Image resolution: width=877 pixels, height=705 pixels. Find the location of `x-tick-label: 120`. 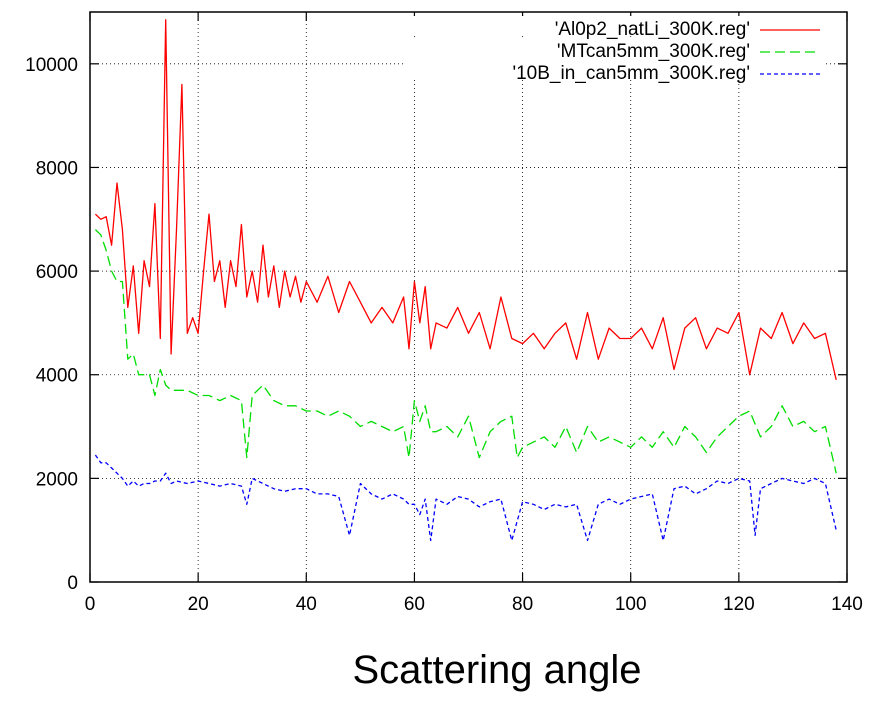

x-tick-label: 120 is located at coordinates (739, 604).